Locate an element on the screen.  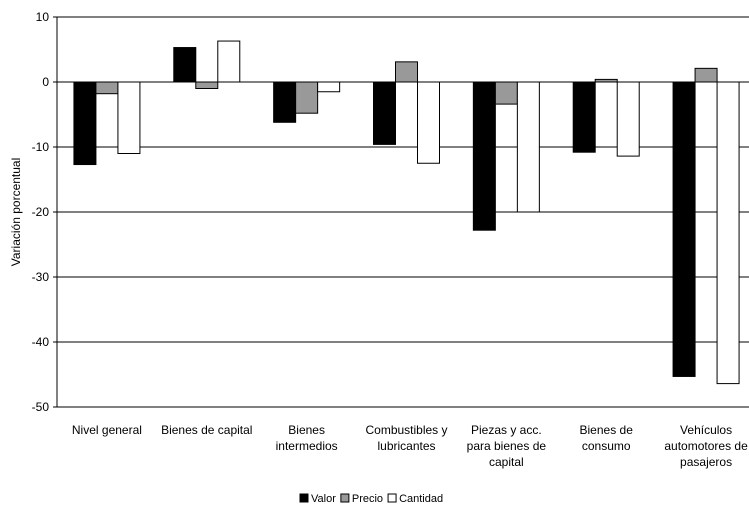
x-category-label: Bienes de is located at coordinates (607, 430).